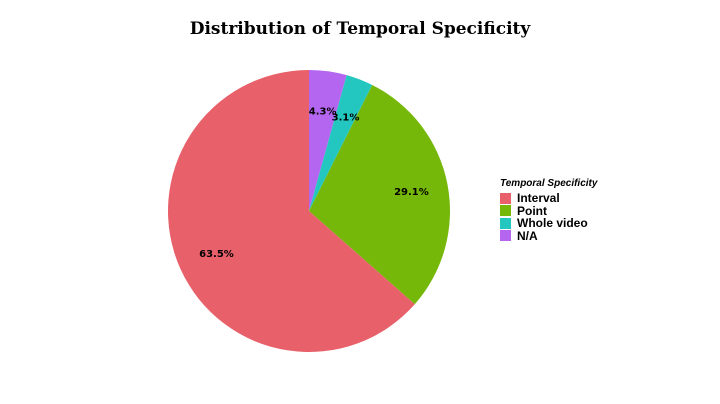 The height and width of the screenshot is (404, 720). I want to click on legend-swatch-na, so click(505, 236).